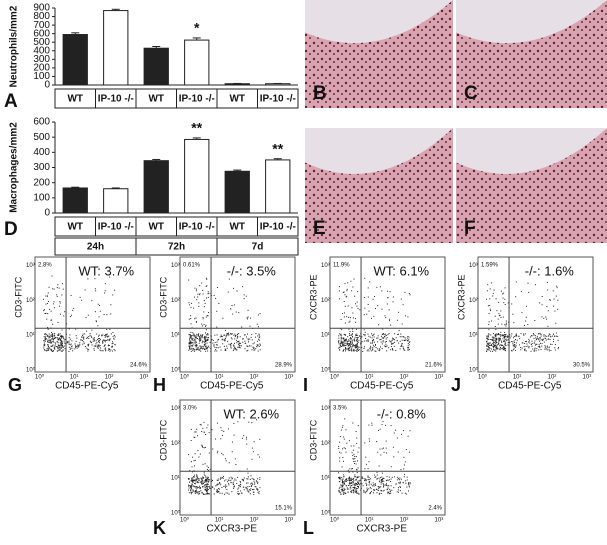 This screenshot has width=607, height=545. I want to click on histology-tissue, so click(531, 185).